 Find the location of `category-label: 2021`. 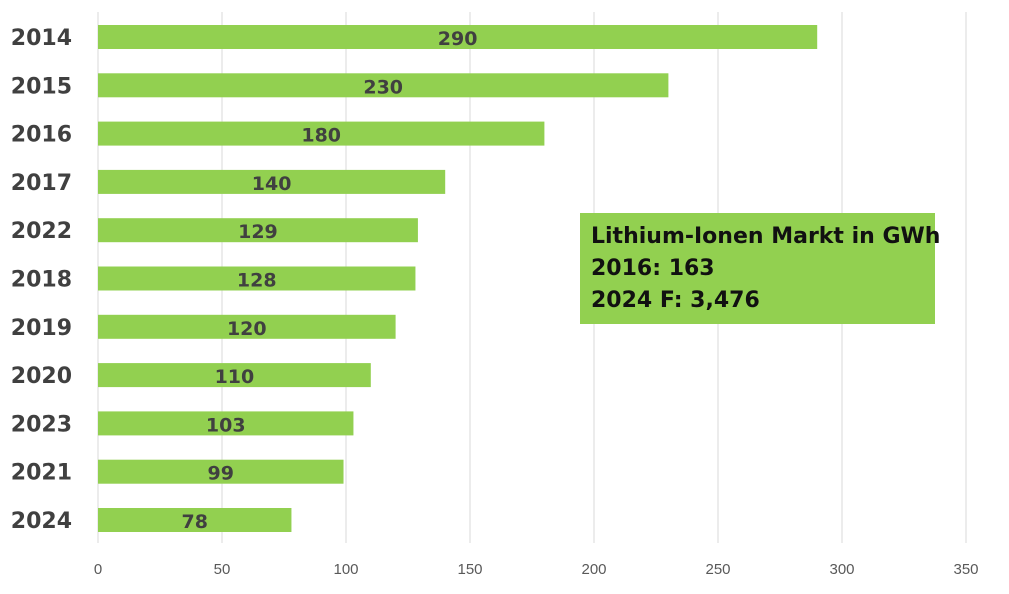

category-label: 2021 is located at coordinates (41, 473).